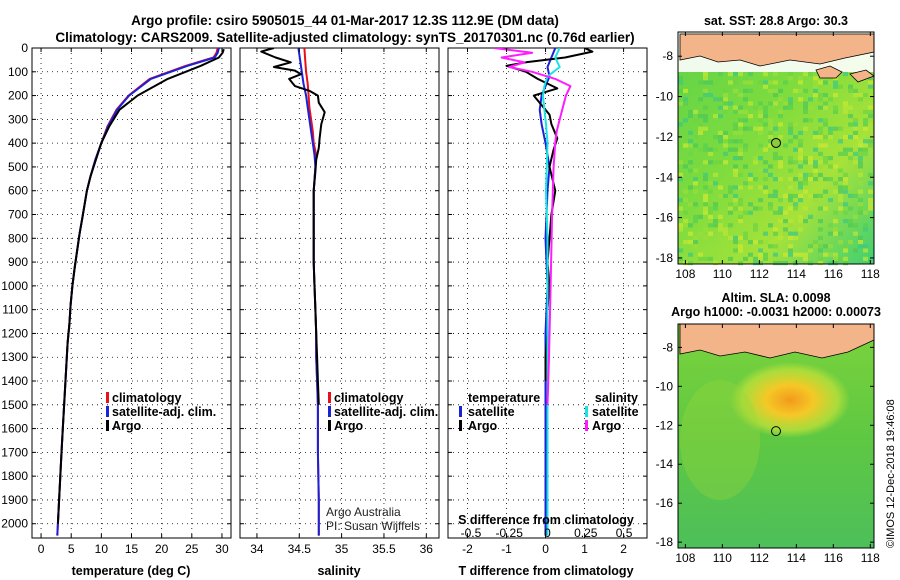 The width and height of the screenshot is (900, 580). What do you see at coordinates (222, 549) in the screenshot?
I see `x-tick-label: 30` at bounding box center [222, 549].